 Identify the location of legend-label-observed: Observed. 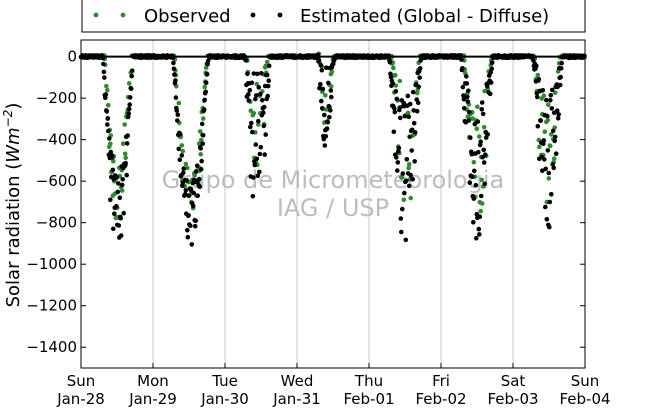
(187, 16).